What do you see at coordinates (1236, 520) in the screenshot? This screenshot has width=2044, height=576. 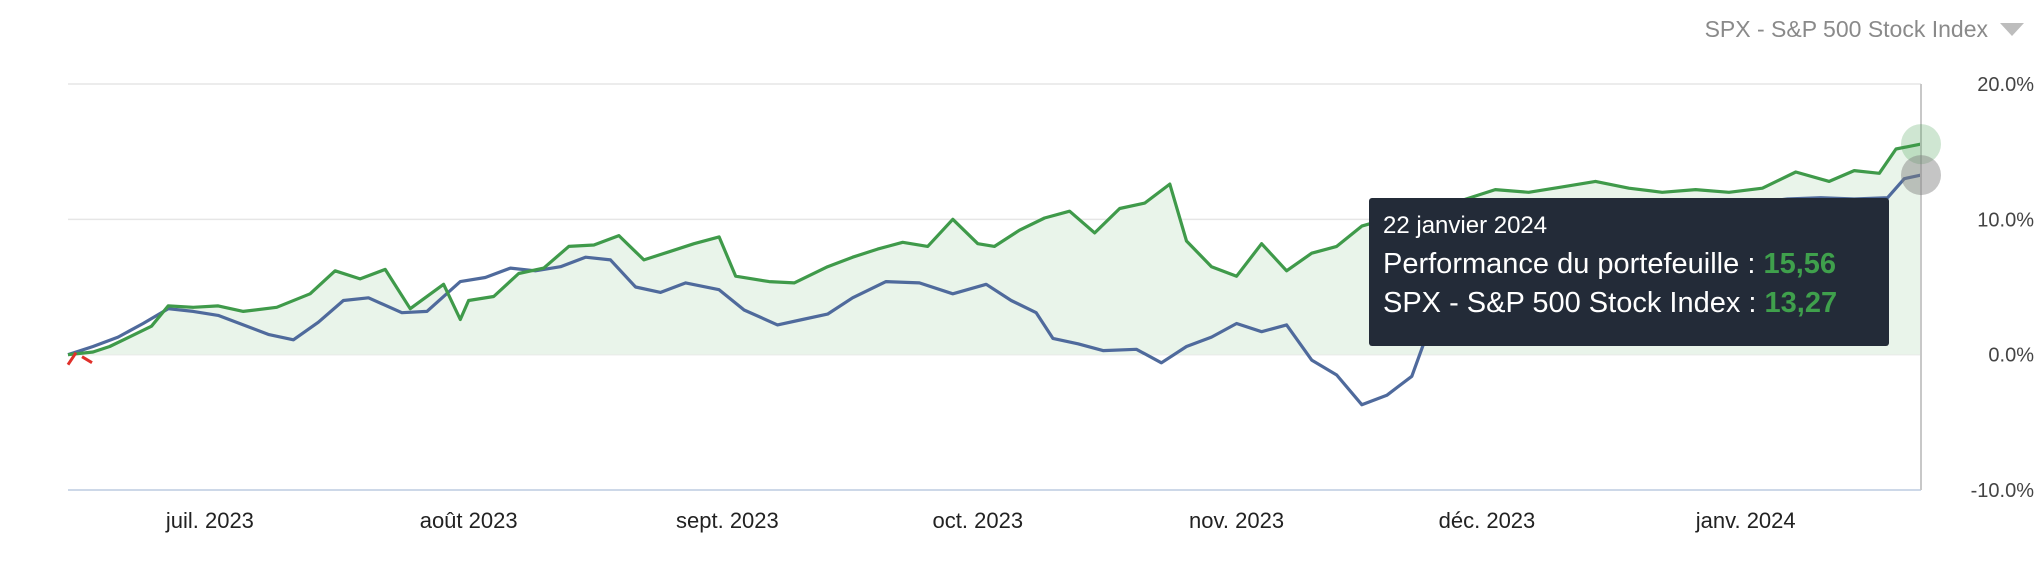 I see `x-tick-label: nov. 2023` at bounding box center [1236, 520].